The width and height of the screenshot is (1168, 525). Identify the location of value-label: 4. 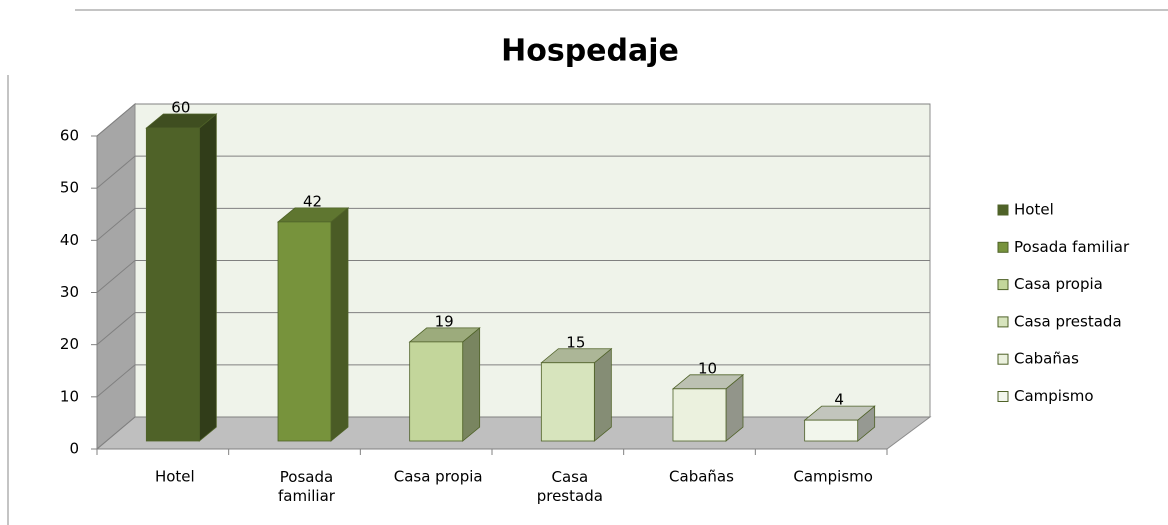
(839, 400).